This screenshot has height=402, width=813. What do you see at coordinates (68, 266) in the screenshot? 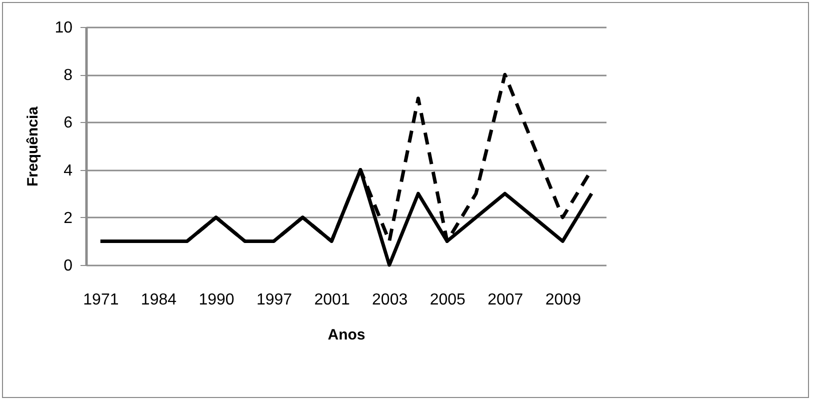
I see `y-tick-label: 0` at bounding box center [68, 266].